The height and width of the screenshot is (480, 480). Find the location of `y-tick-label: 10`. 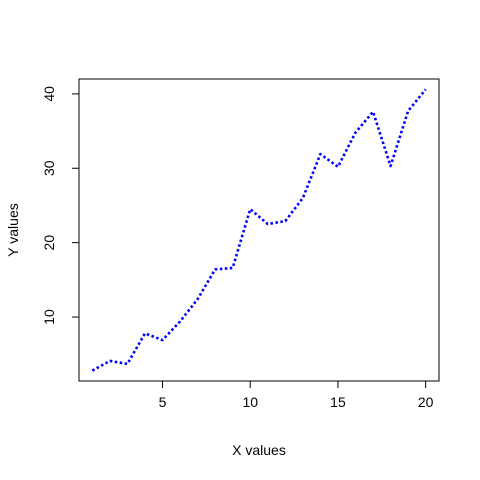

y-tick-label: 10 is located at coordinates (49, 317).